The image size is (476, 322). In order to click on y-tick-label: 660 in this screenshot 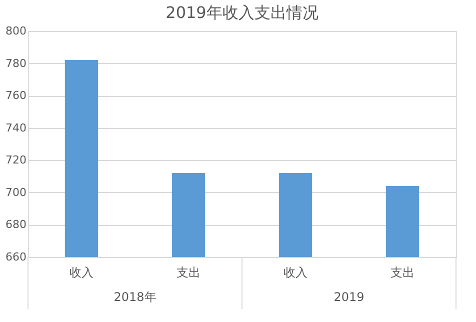, I will do `click(16, 257)`.